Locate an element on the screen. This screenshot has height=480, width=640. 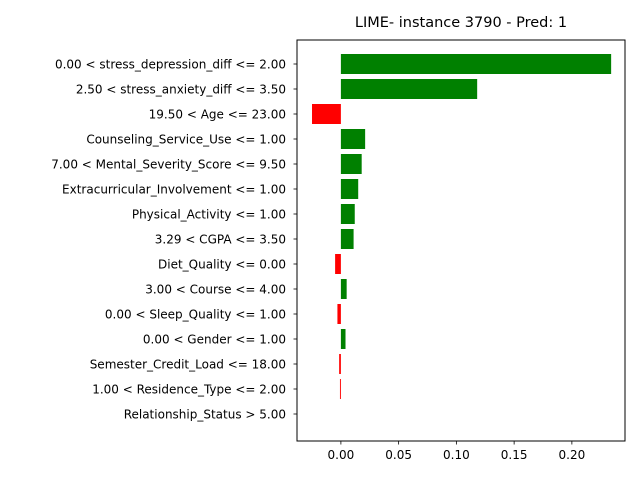
x-tick-label: 0.10 is located at coordinates (456, 455).